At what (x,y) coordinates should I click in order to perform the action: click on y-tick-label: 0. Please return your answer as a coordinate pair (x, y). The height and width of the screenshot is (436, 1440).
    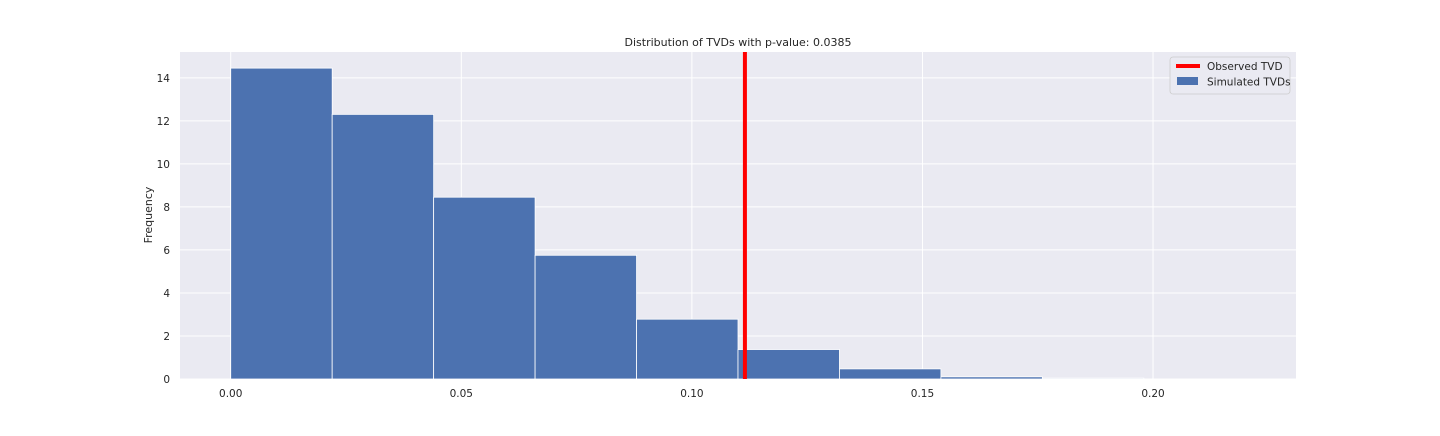
    Looking at the image, I should click on (166, 380).